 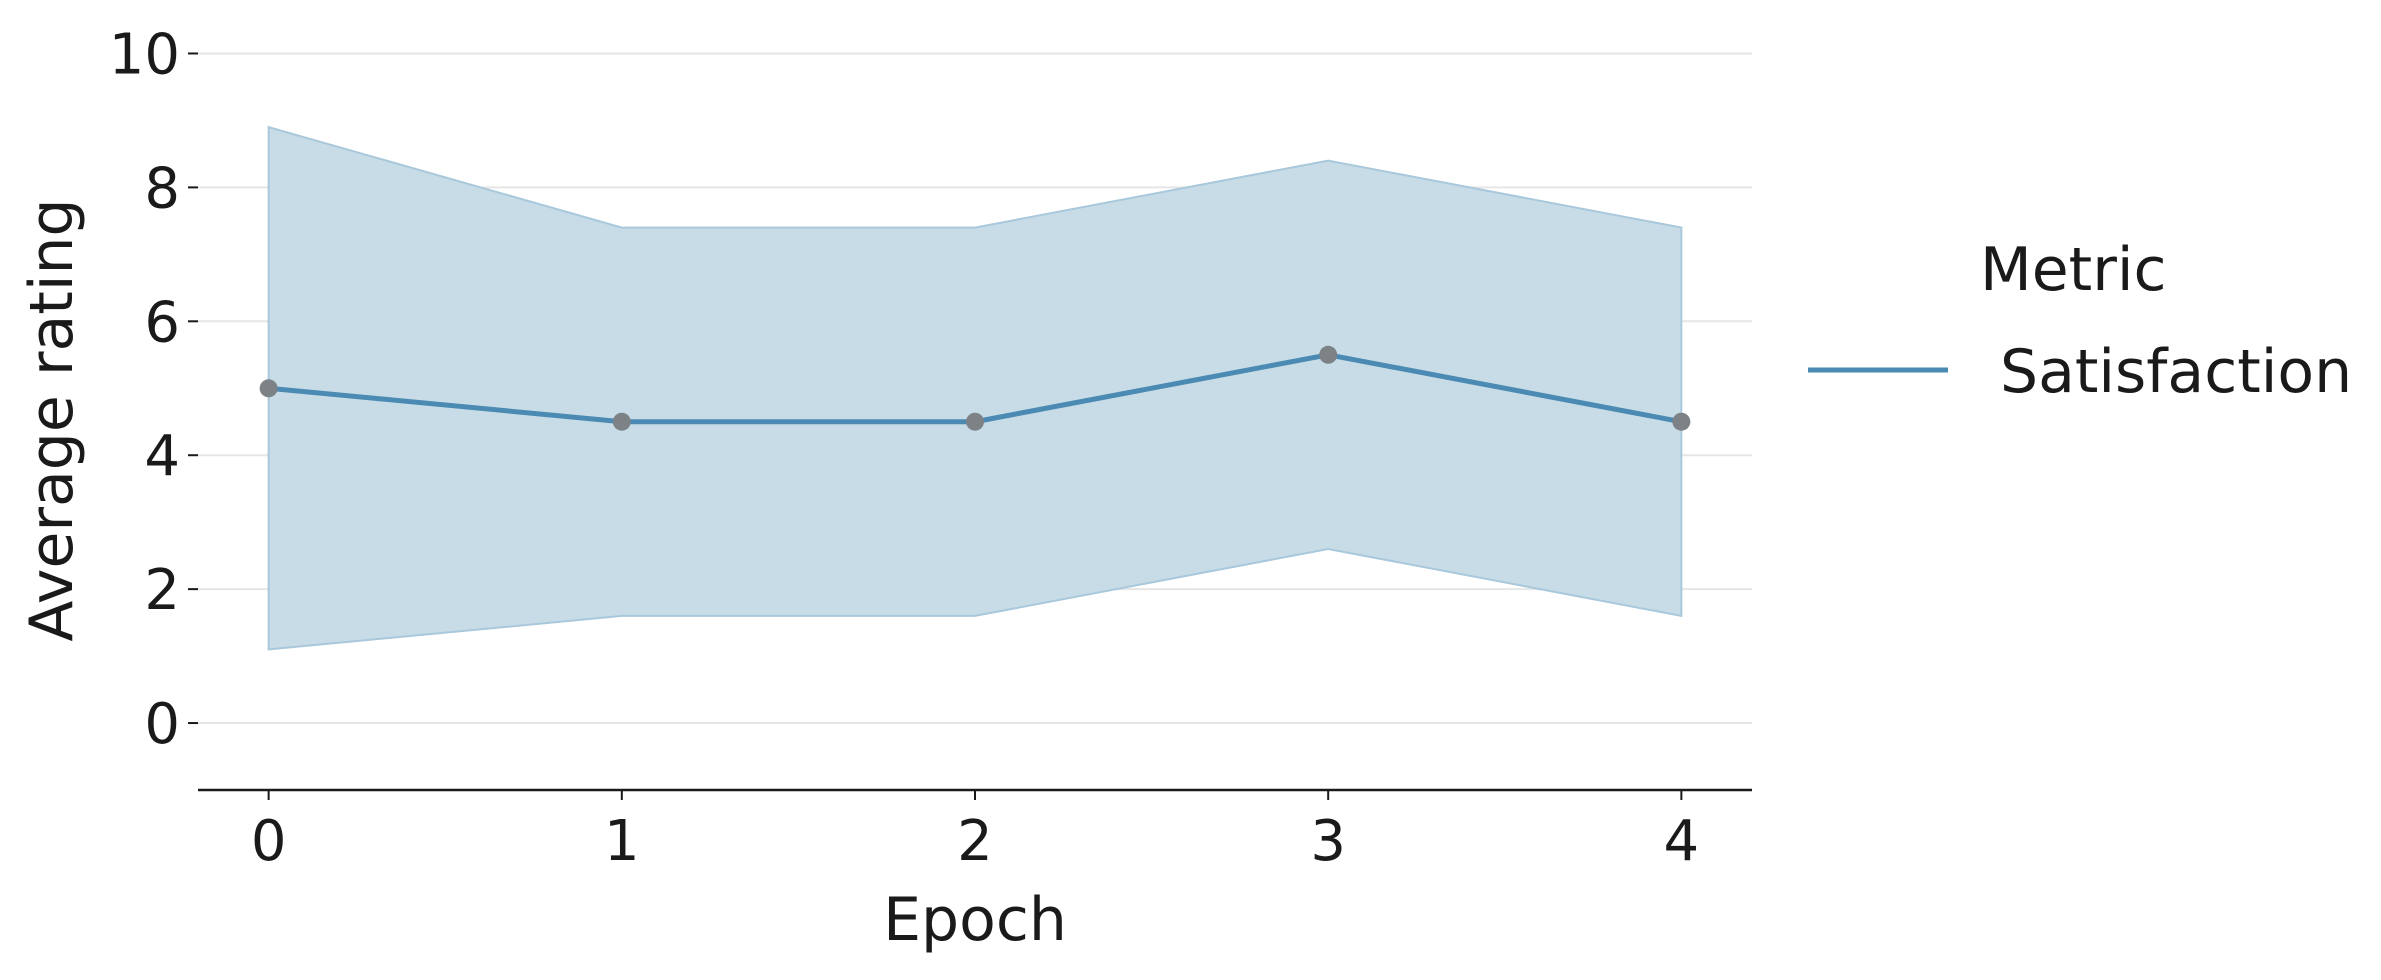 What do you see at coordinates (269, 841) in the screenshot?
I see `x-tick-label-0: 0` at bounding box center [269, 841].